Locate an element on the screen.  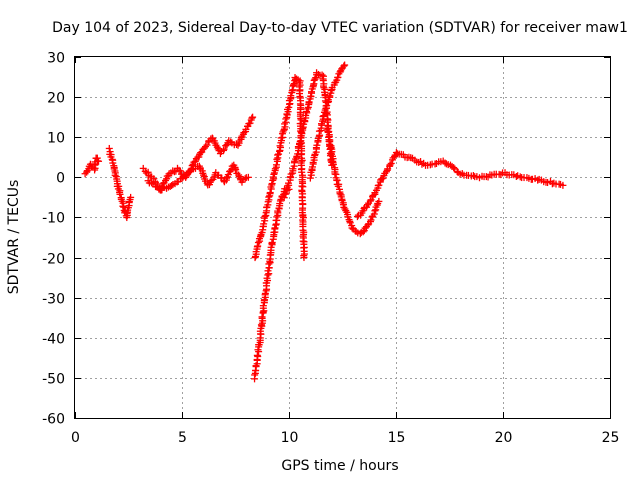
y-tick-label: -10 is located at coordinates (53, 219).